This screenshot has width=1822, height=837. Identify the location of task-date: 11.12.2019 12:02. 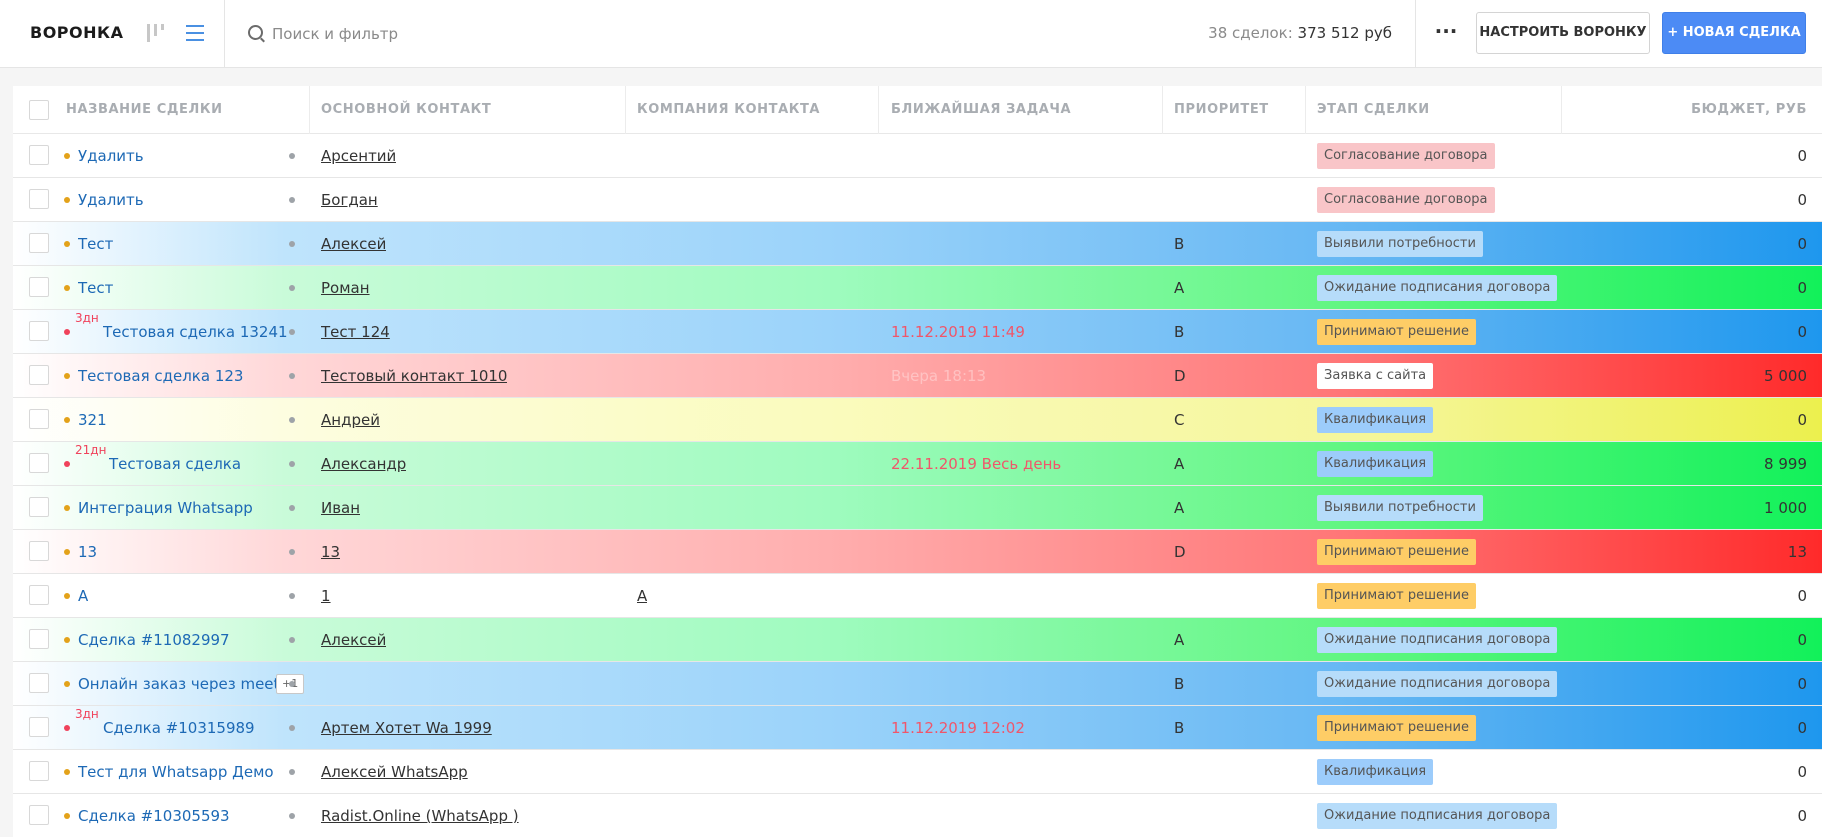
(958, 728).